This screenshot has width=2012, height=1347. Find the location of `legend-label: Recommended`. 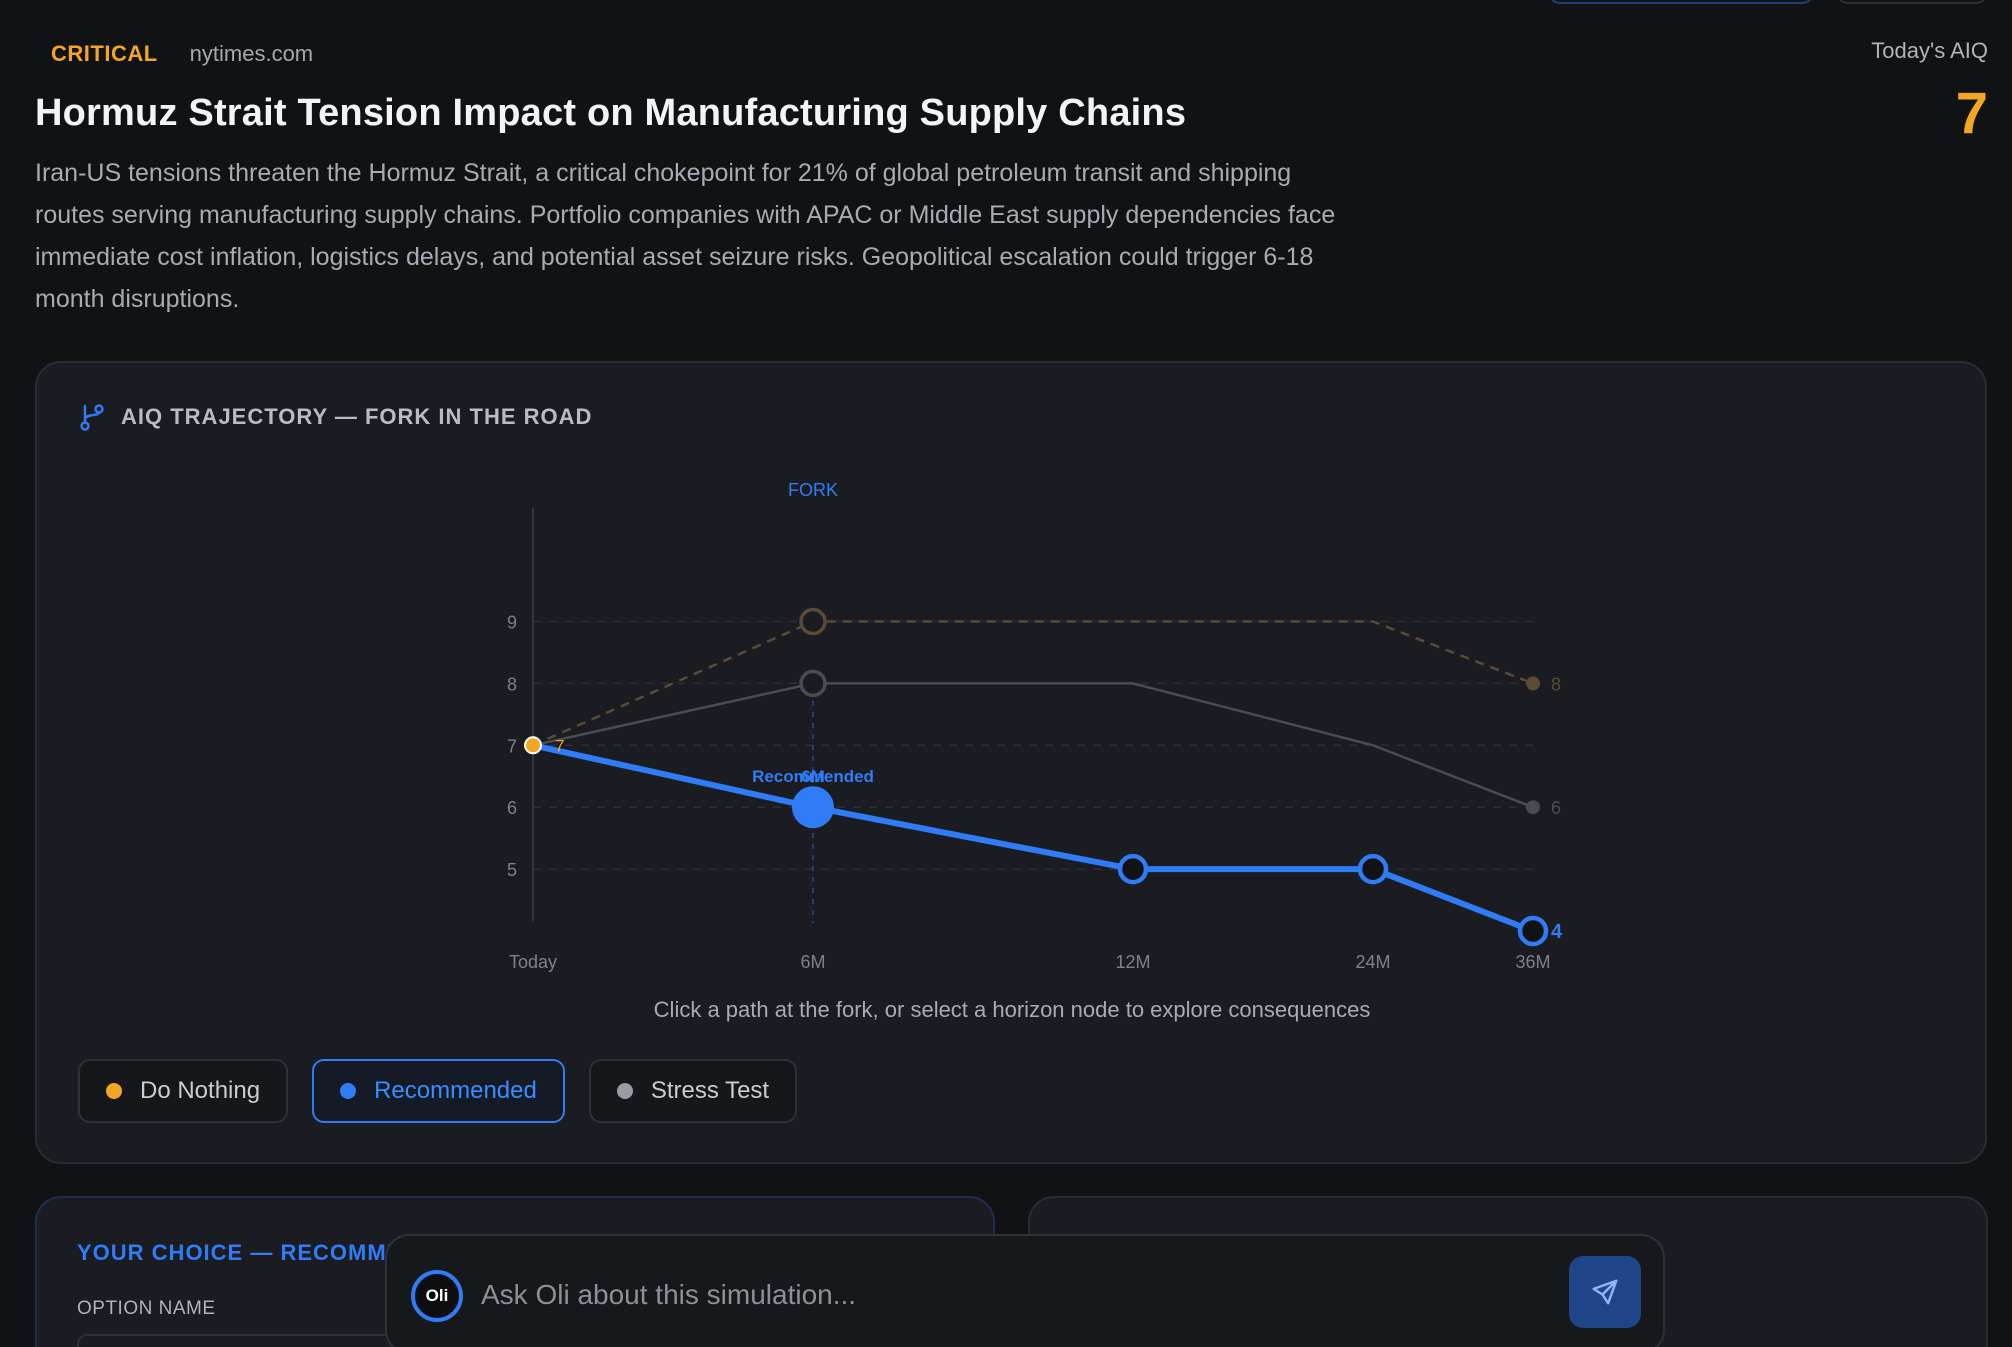

legend-label: Recommended is located at coordinates (455, 1090).